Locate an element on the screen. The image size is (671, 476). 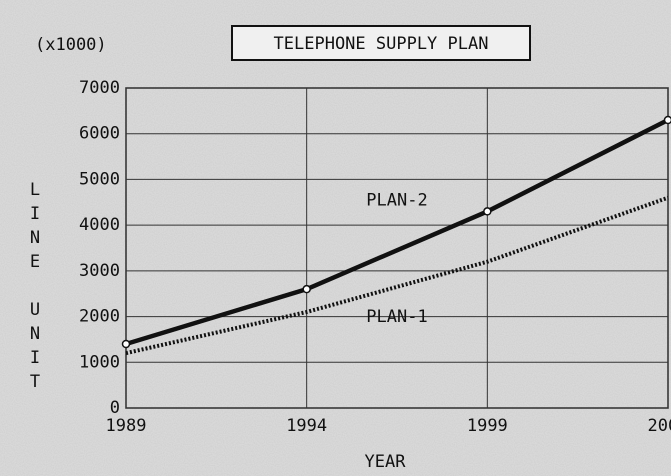
series-label: PLAN-1 is located at coordinates (396, 317).